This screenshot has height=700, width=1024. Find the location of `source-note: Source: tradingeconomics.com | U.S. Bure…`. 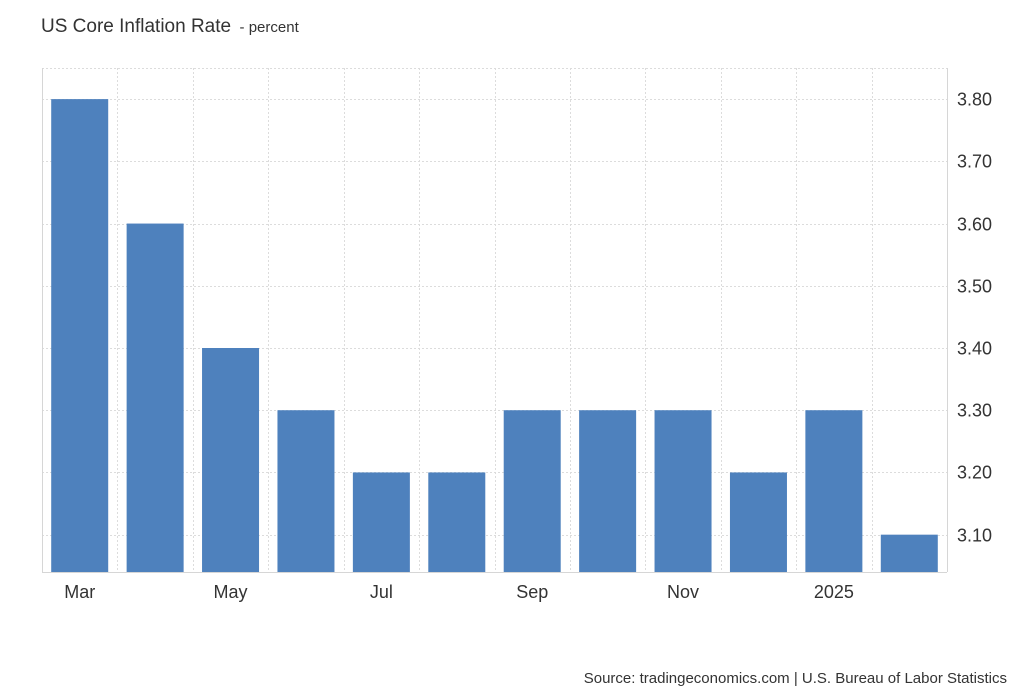

source-note: Source: tradingeconomics.com | U.S. Bure… is located at coordinates (795, 678).